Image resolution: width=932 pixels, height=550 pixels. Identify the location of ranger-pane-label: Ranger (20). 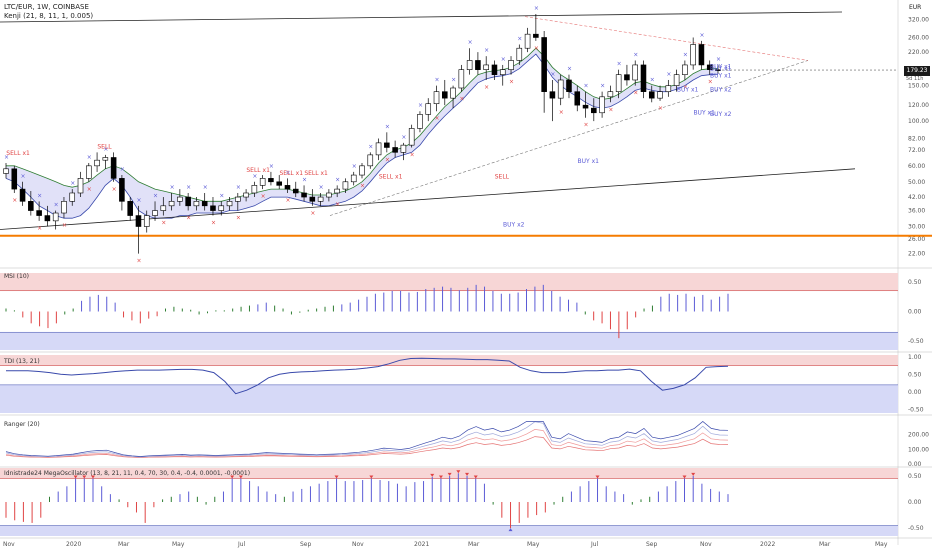
(22, 424).